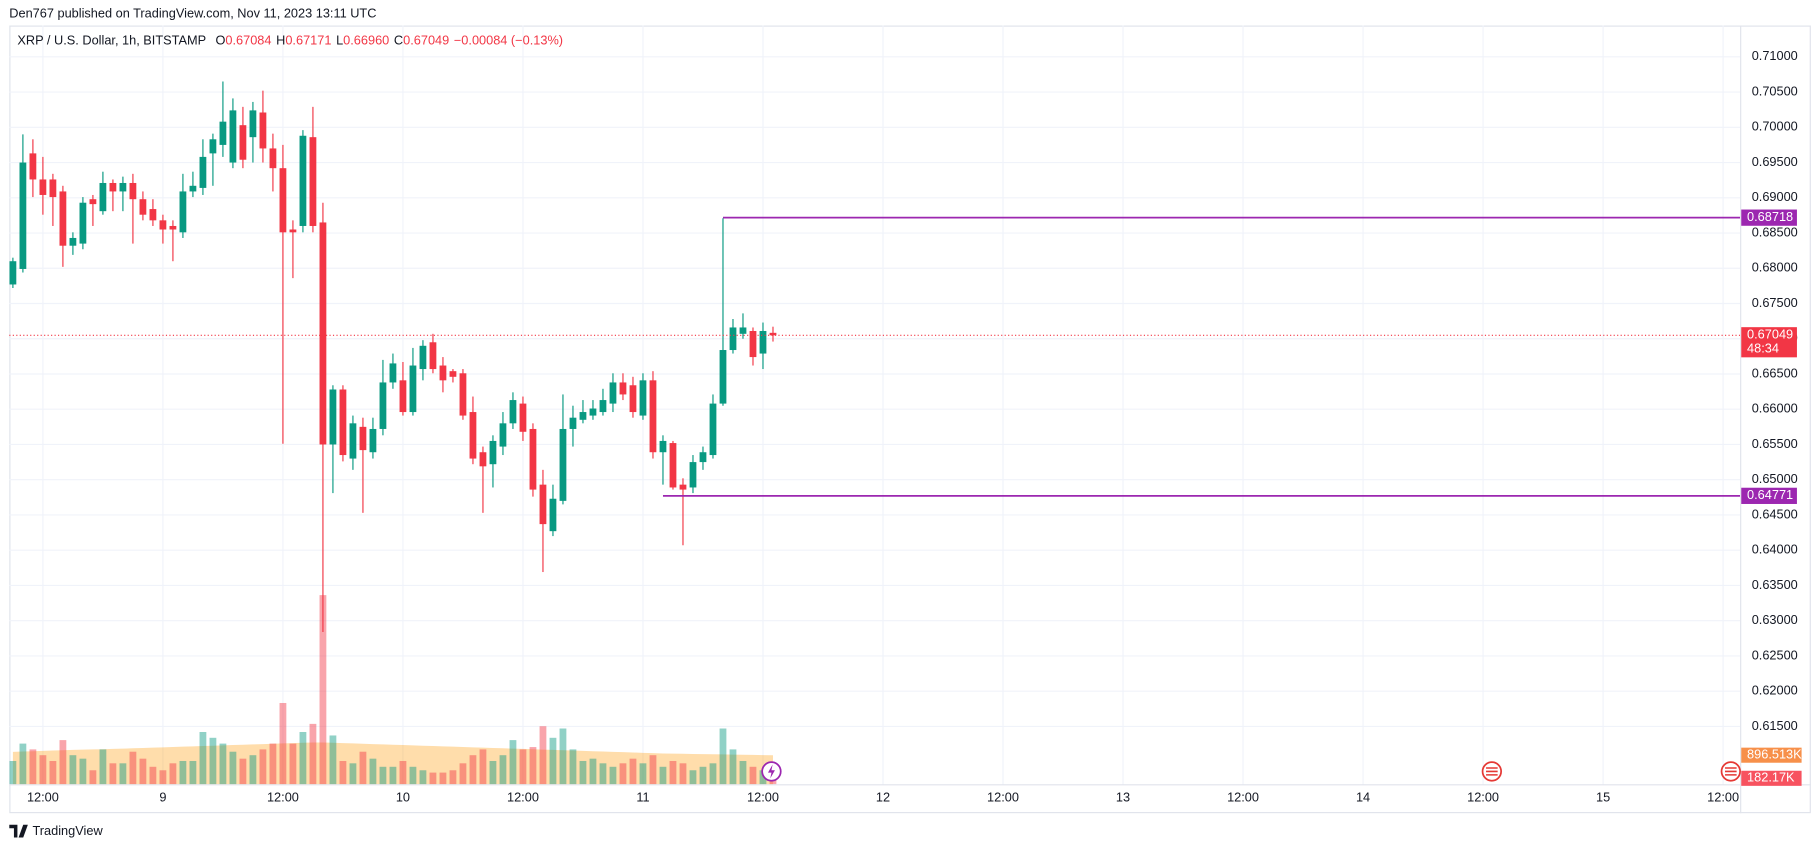  What do you see at coordinates (1775, 55) in the screenshot?
I see `y-tick-label: 0.71000` at bounding box center [1775, 55].